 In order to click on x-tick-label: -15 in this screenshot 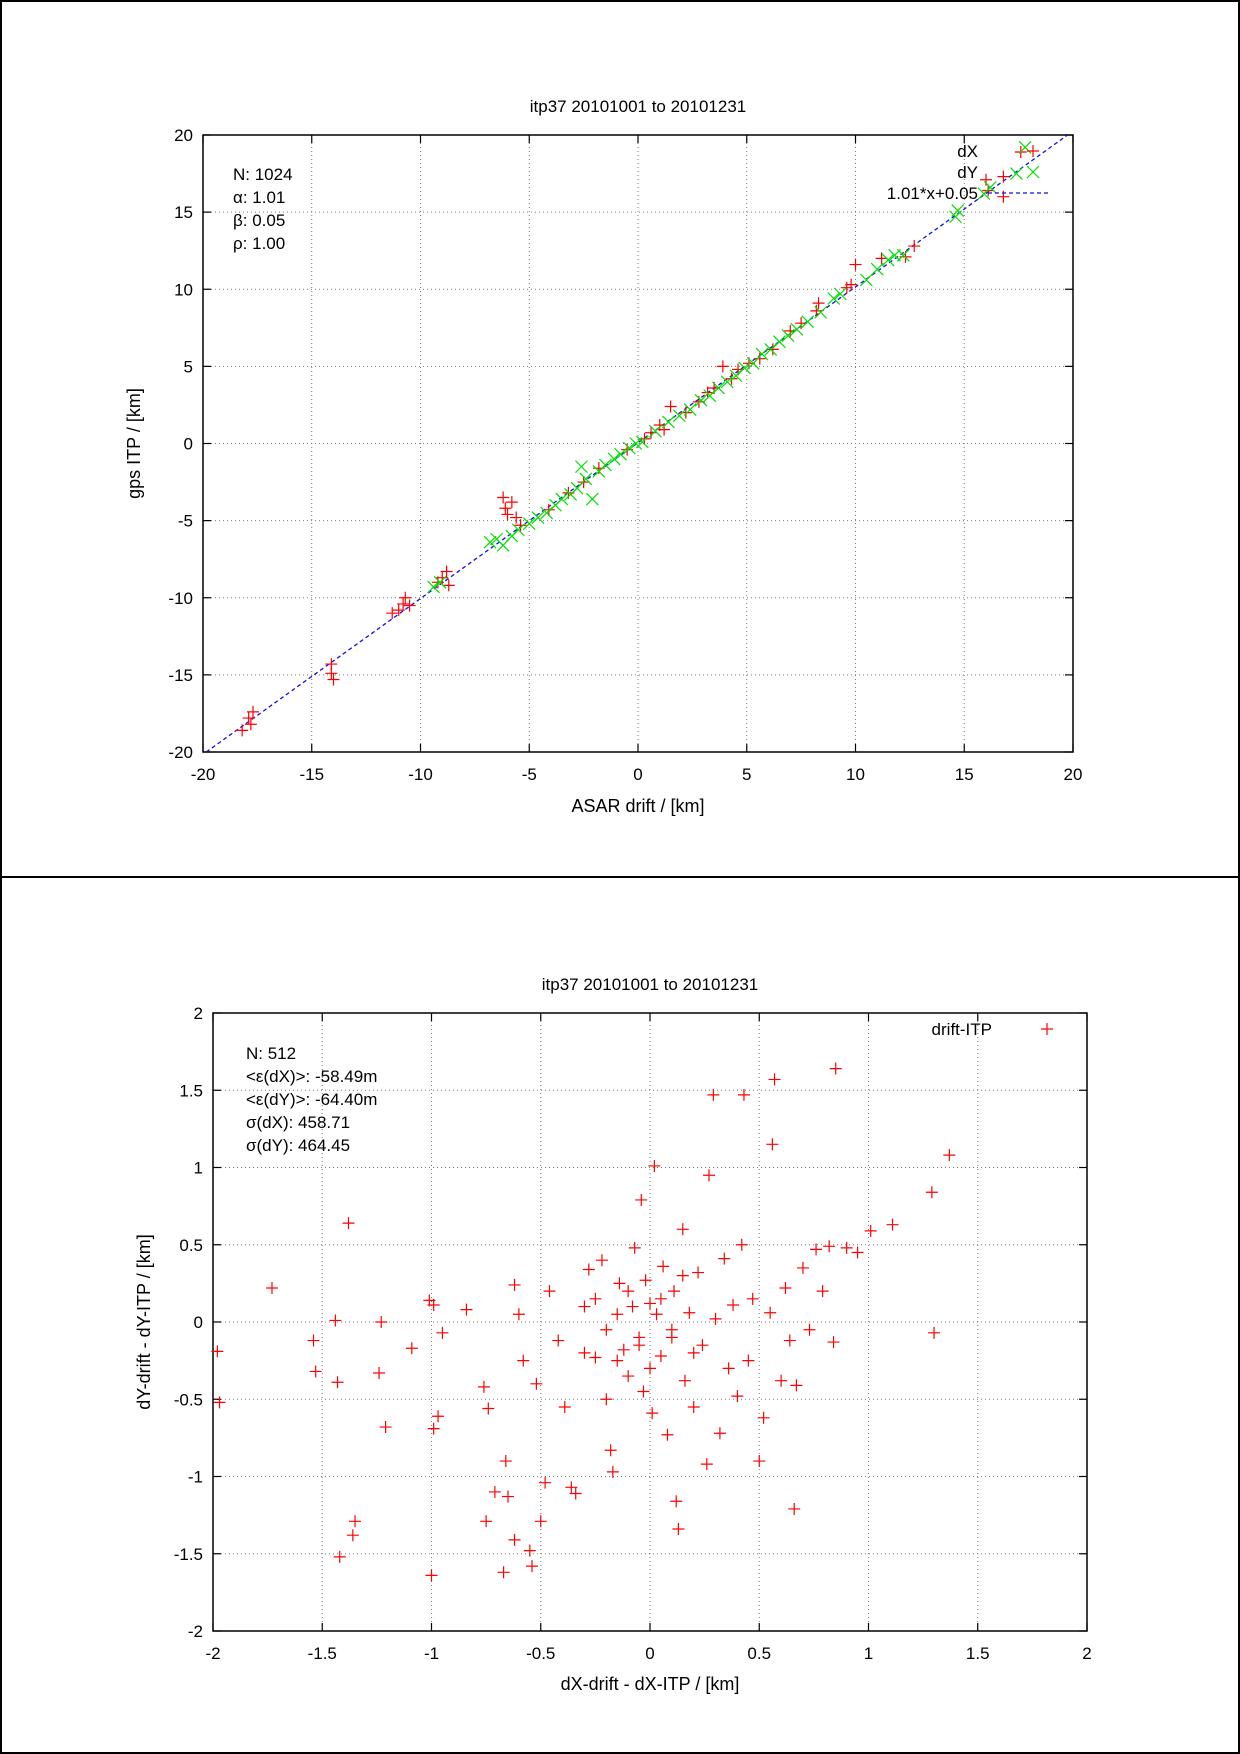, I will do `click(311, 774)`.